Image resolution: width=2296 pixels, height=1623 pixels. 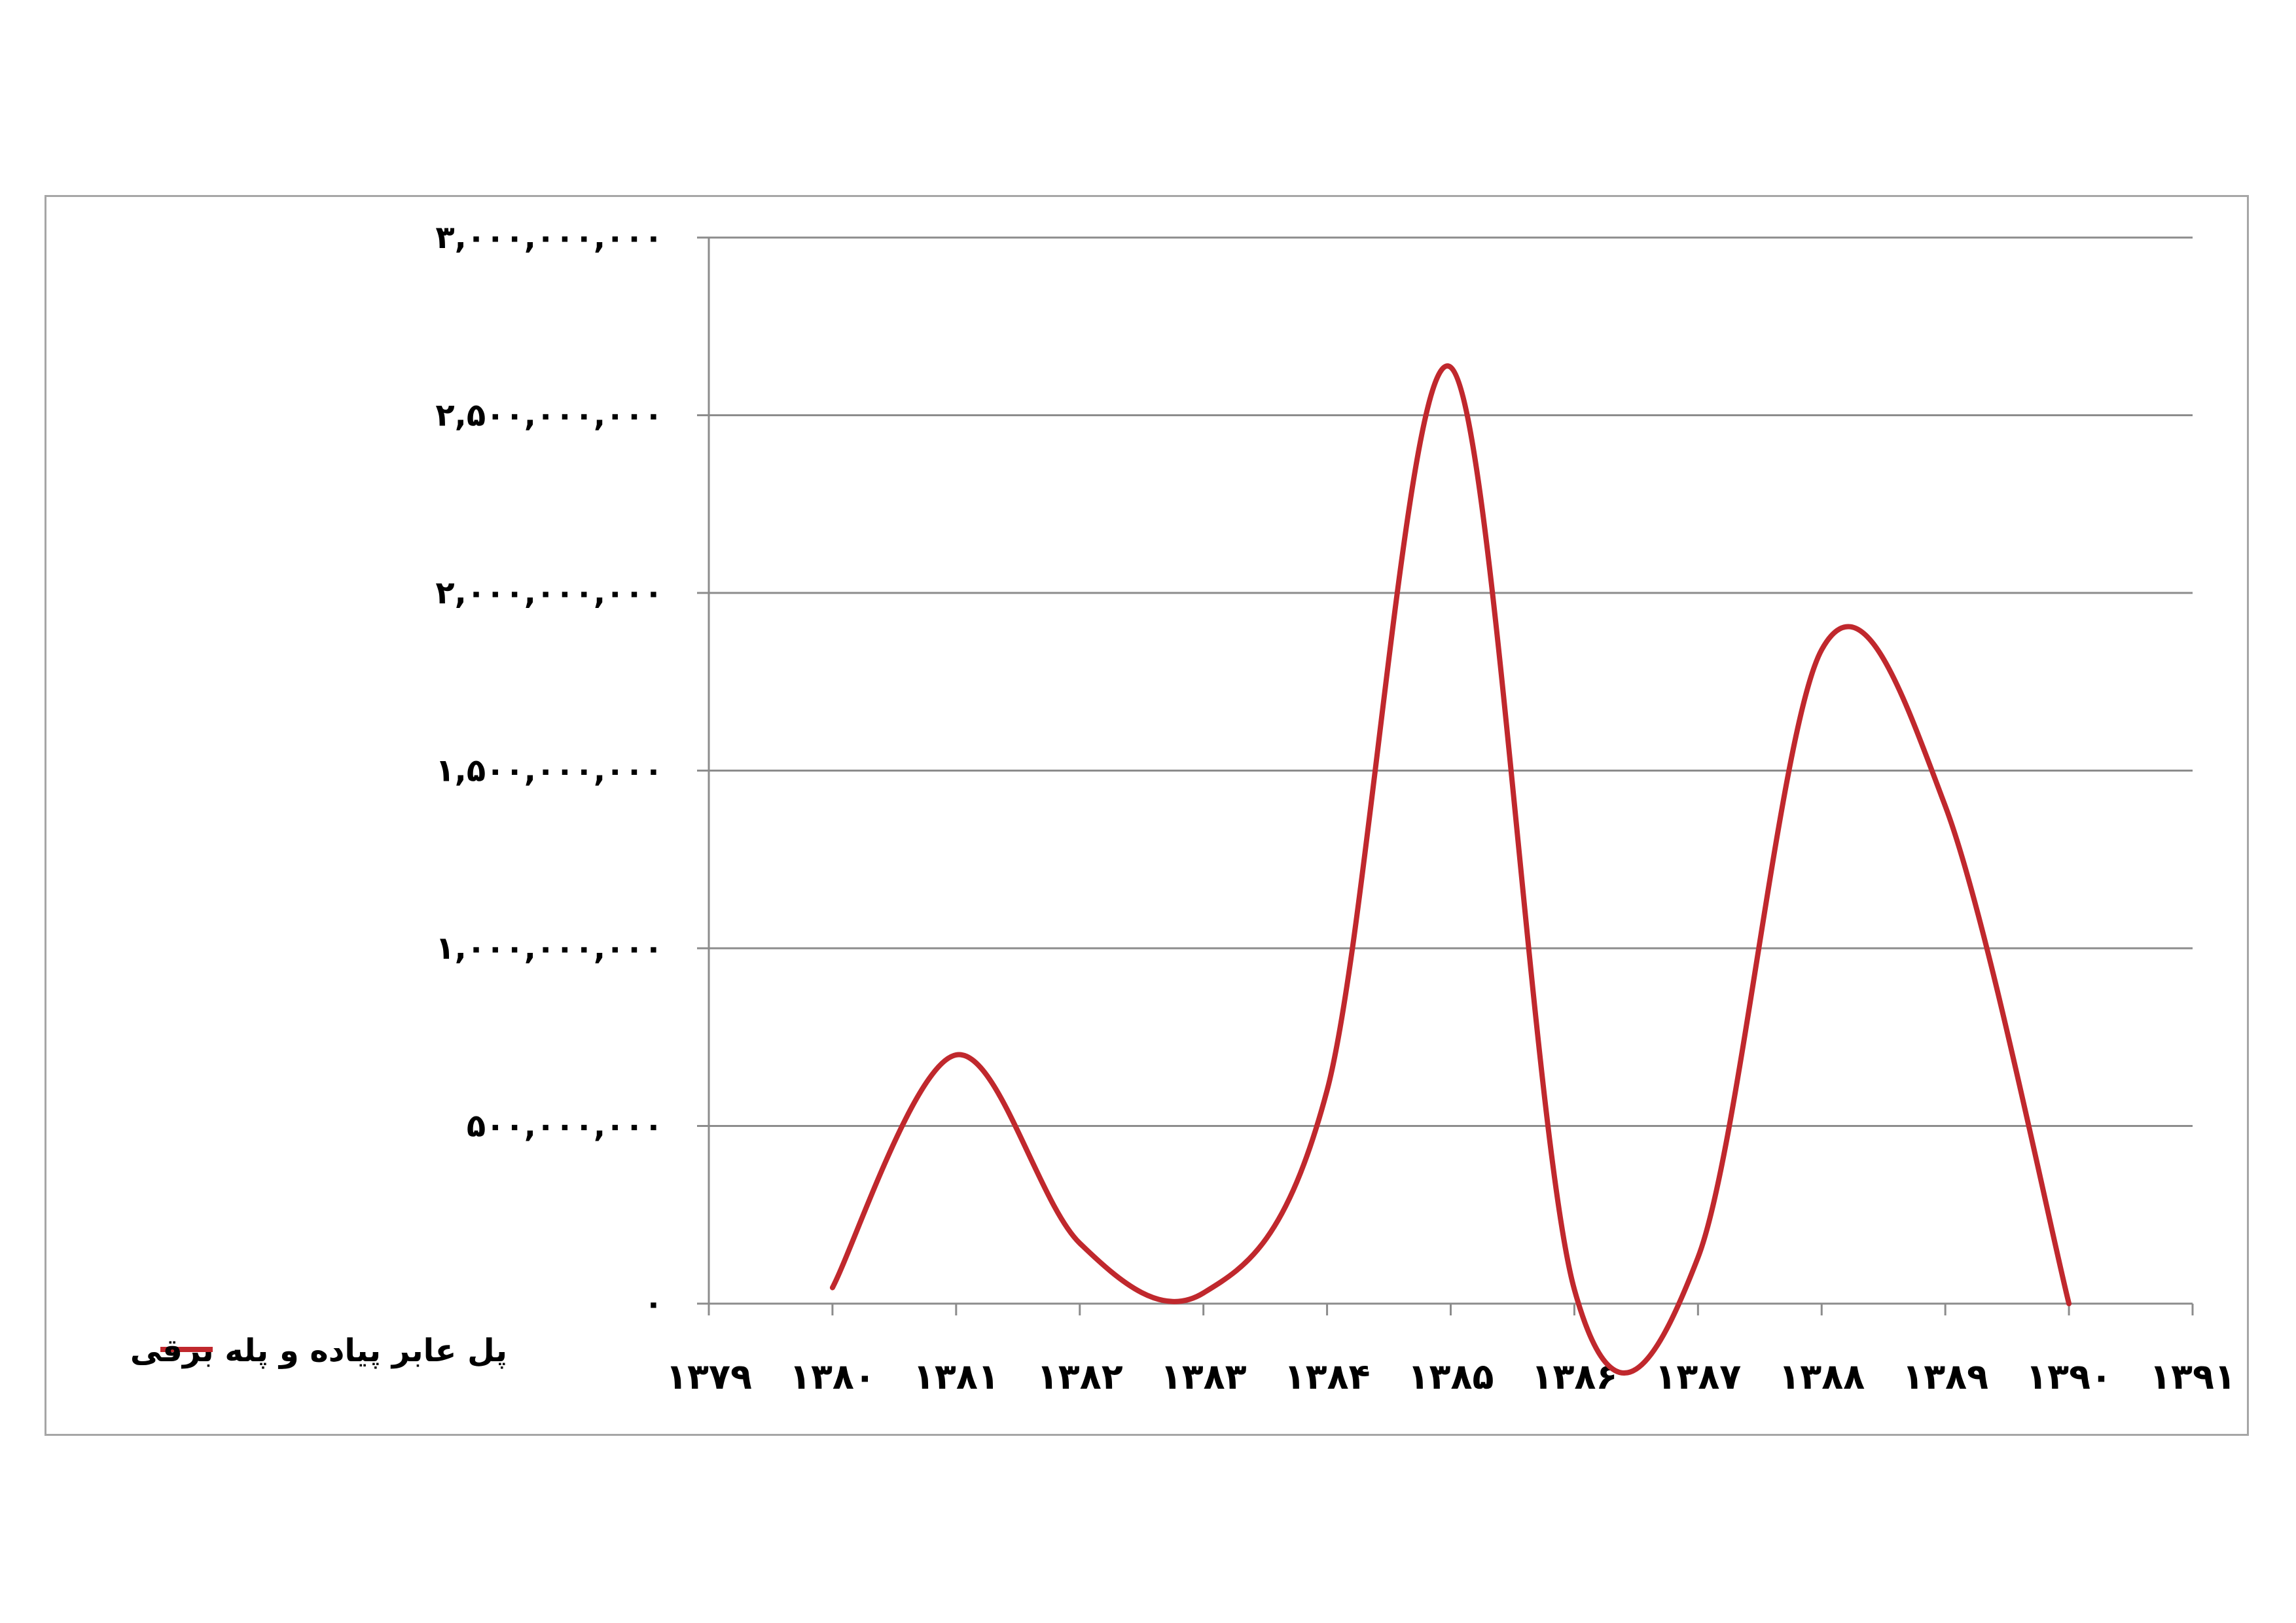 What do you see at coordinates (2069, 1377) in the screenshot?
I see `x-tick-label: ۱۳۹۰` at bounding box center [2069, 1377].